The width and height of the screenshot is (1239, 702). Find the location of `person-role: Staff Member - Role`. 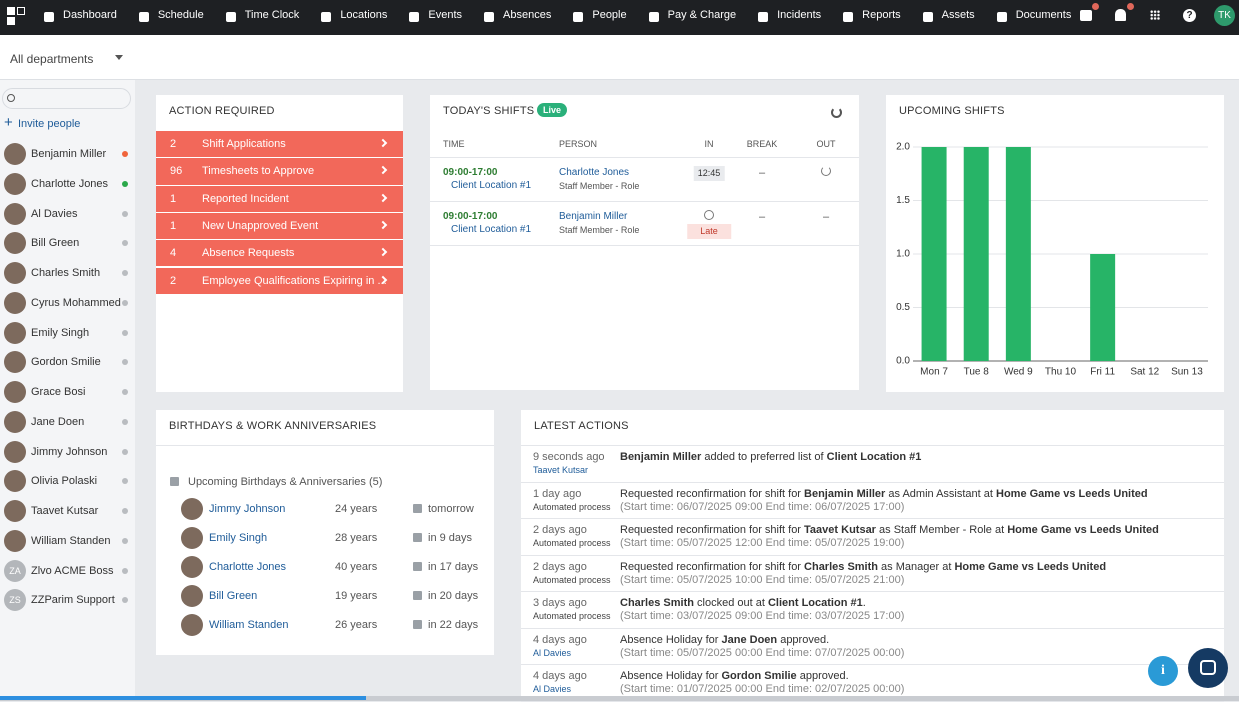

person-role: Staff Member - Role is located at coordinates (599, 230).